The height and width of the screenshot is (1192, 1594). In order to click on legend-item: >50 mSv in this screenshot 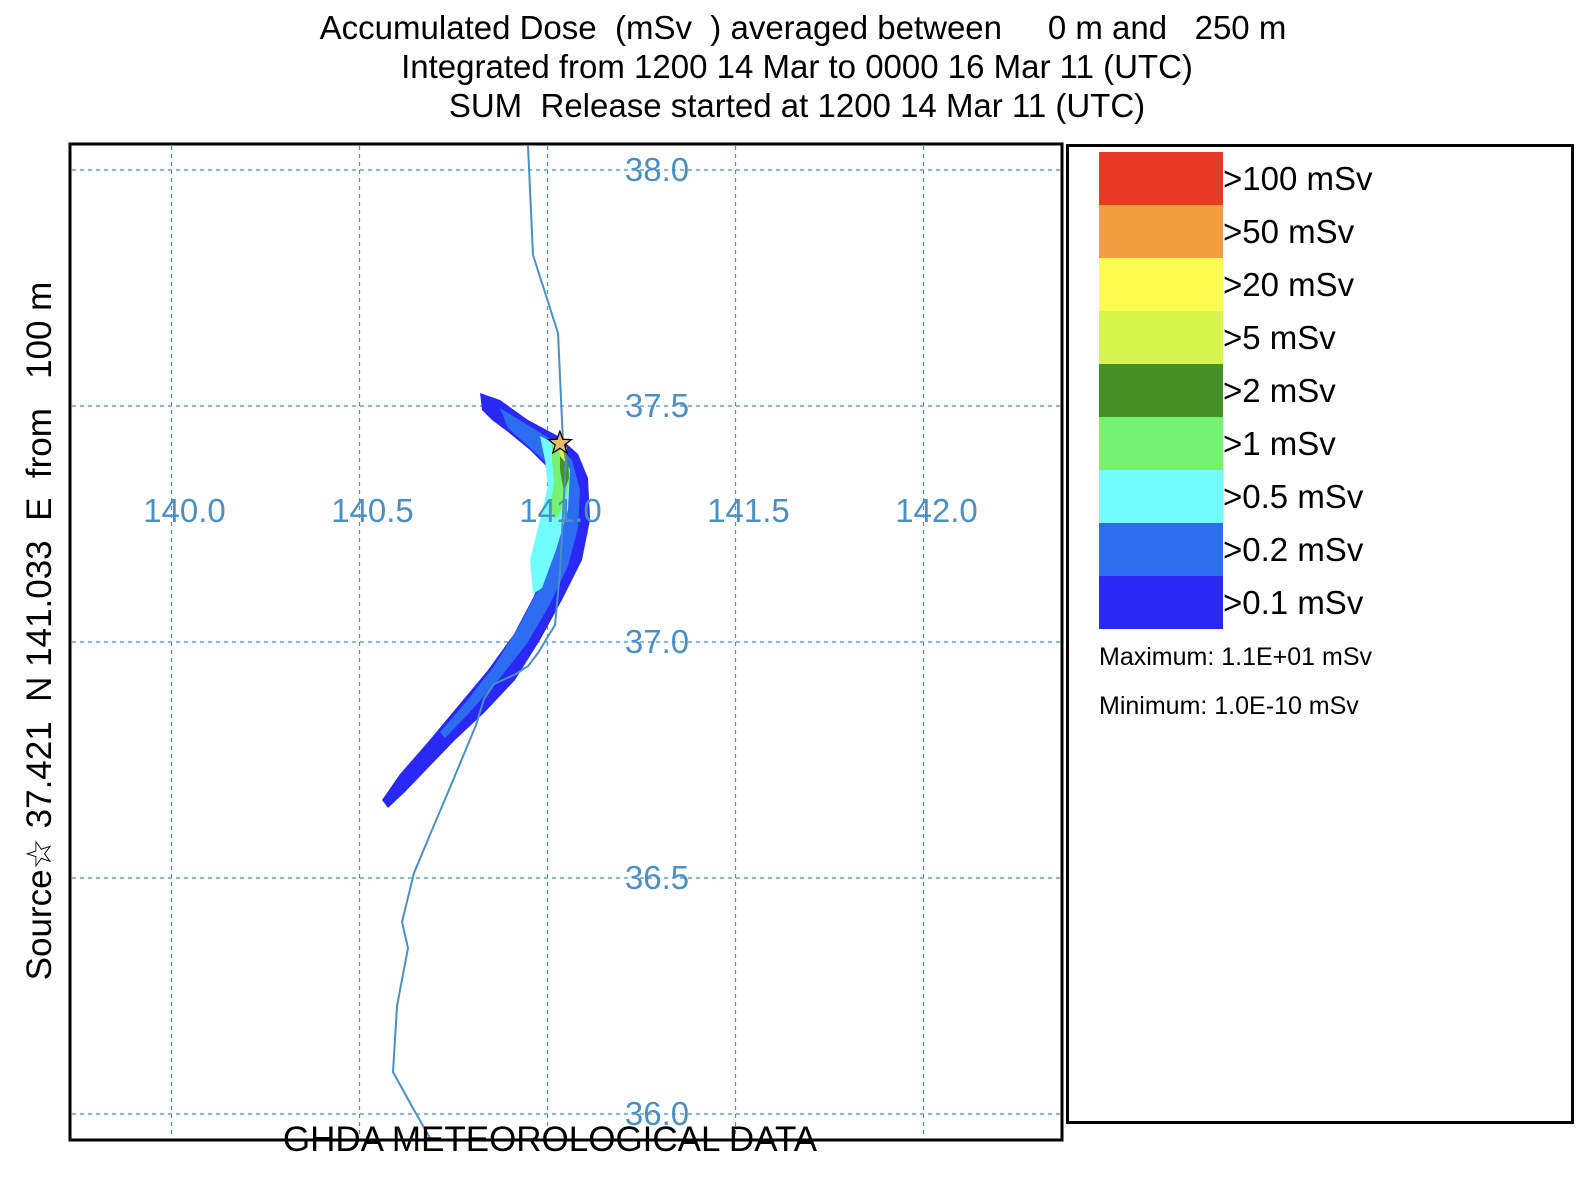, I will do `click(1226, 231)`.